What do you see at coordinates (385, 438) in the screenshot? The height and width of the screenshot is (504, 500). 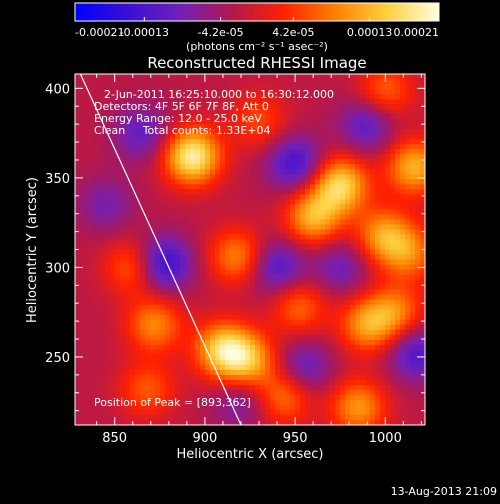 I see `x-tick-label: 1000` at bounding box center [385, 438].